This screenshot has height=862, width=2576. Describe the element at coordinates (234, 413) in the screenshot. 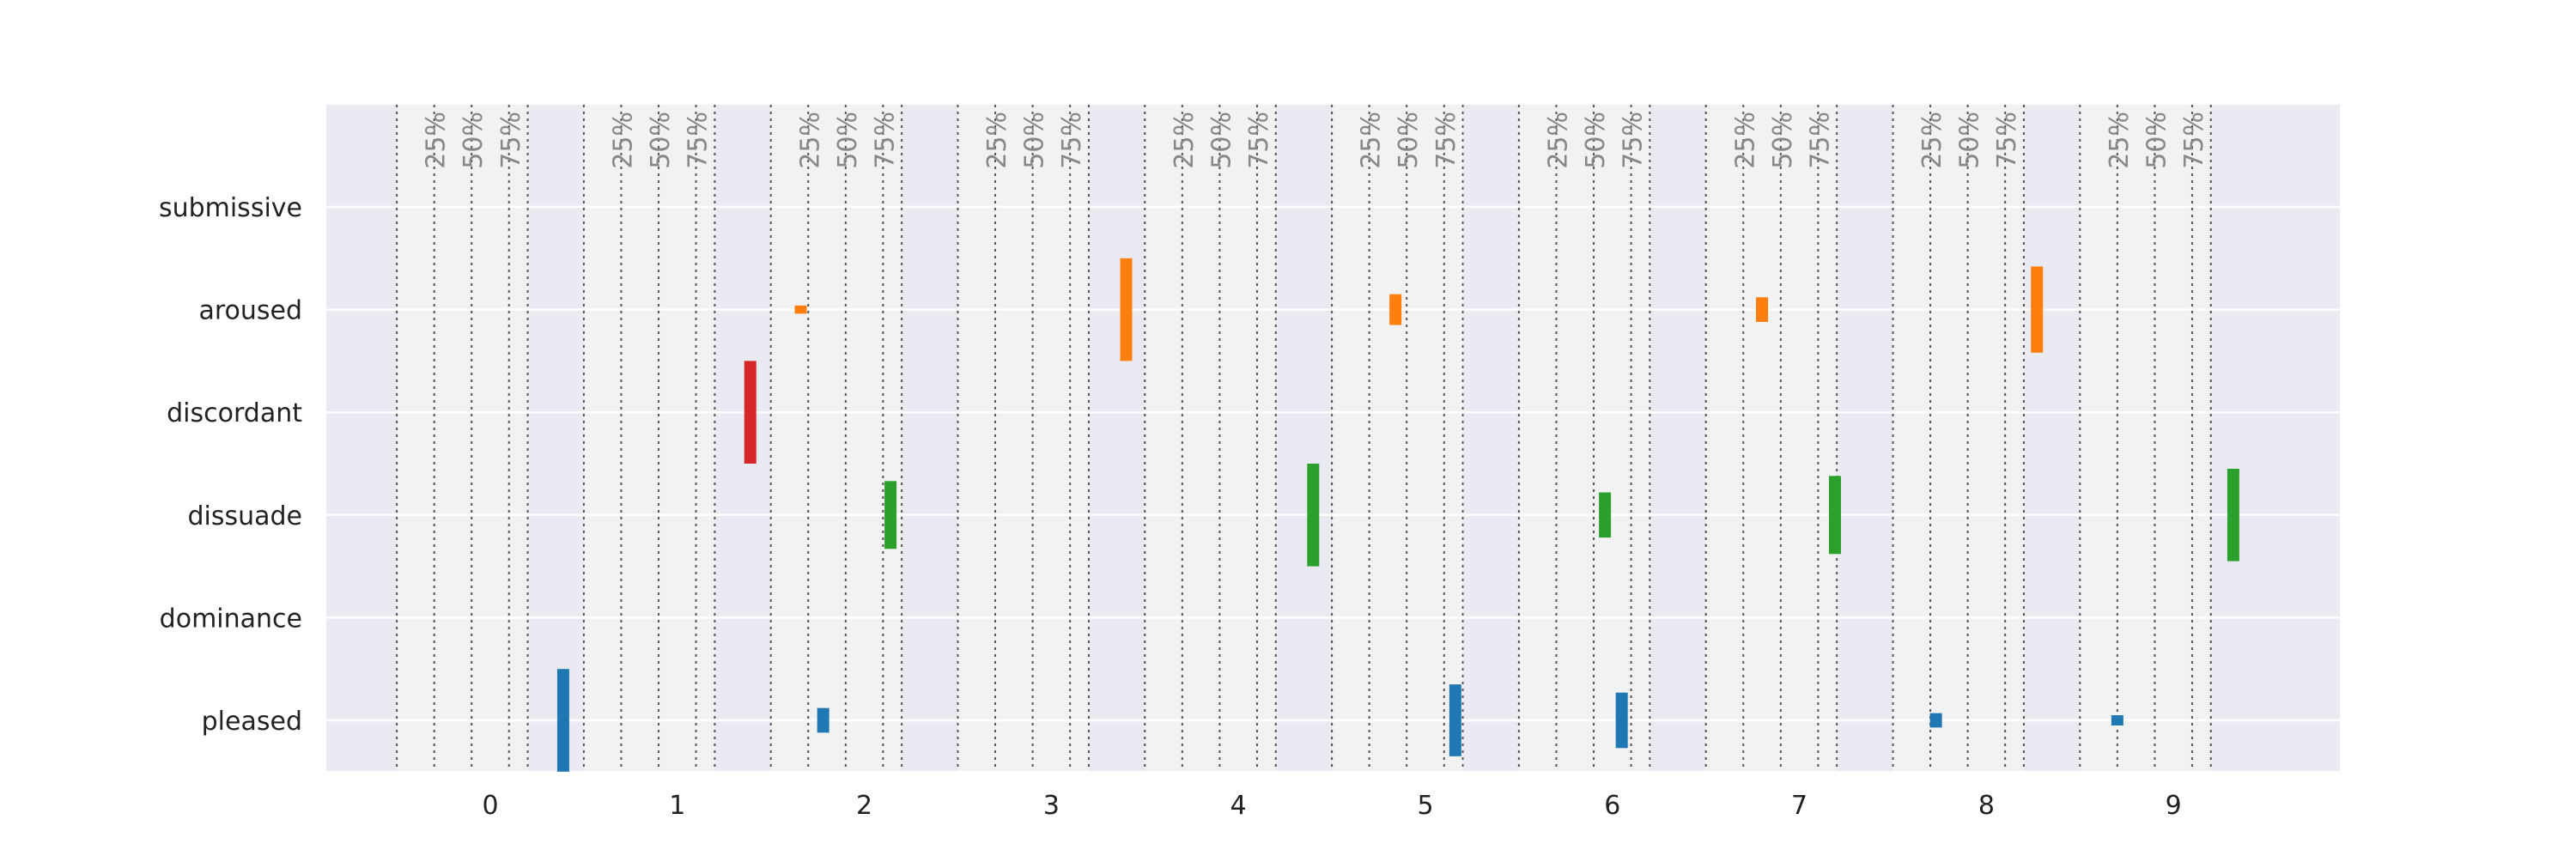

I see `y-tick-label: discordant` at that location.